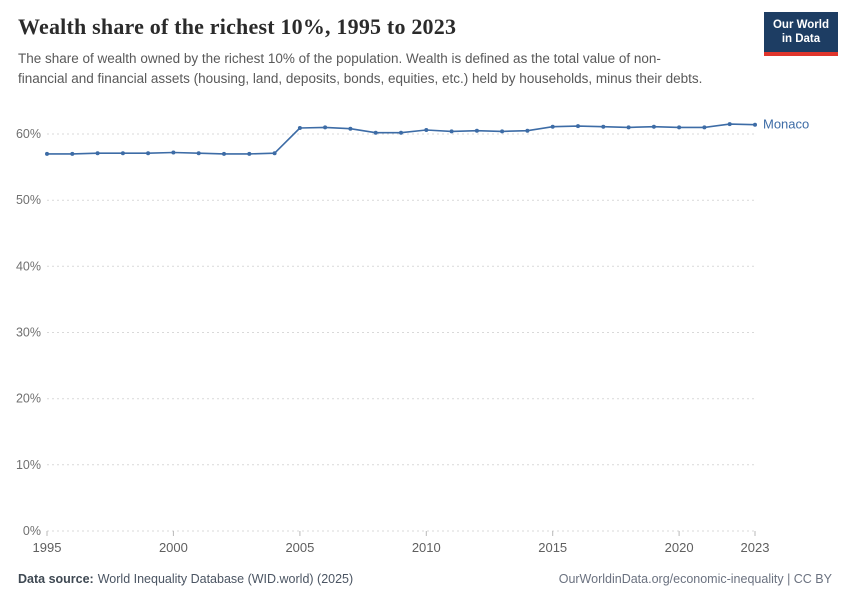  What do you see at coordinates (786, 124) in the screenshot?
I see `series-end-label: Monaco` at bounding box center [786, 124].